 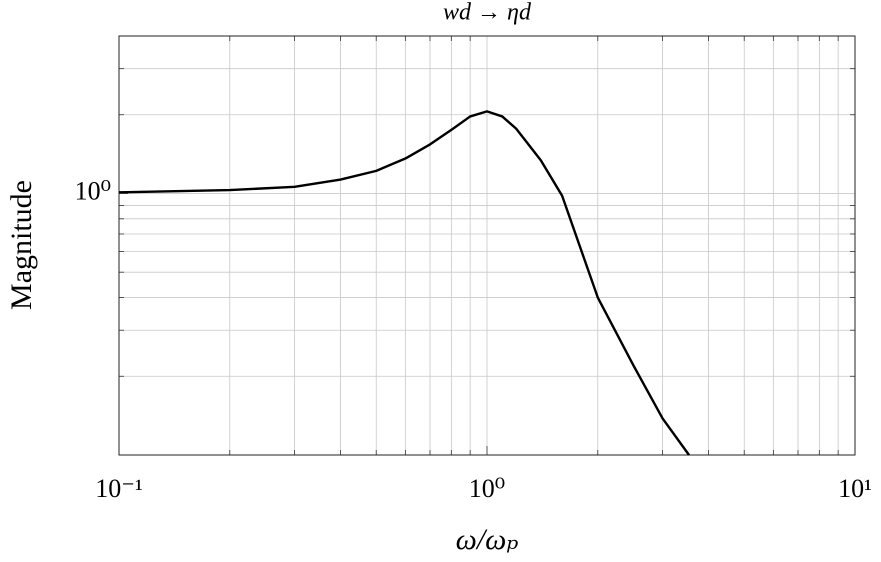 What do you see at coordinates (21, 245) in the screenshot?
I see `y-axis-label: Magnitude` at bounding box center [21, 245].